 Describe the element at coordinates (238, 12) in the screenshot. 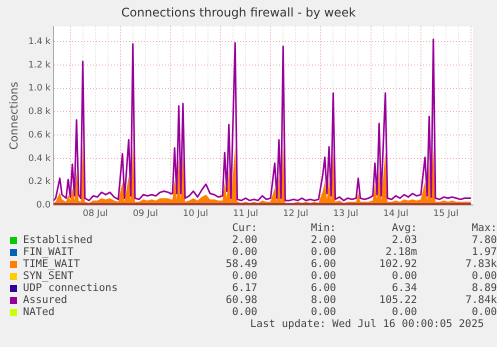

I see `chart-title: Connections through firewall - by week` at that location.